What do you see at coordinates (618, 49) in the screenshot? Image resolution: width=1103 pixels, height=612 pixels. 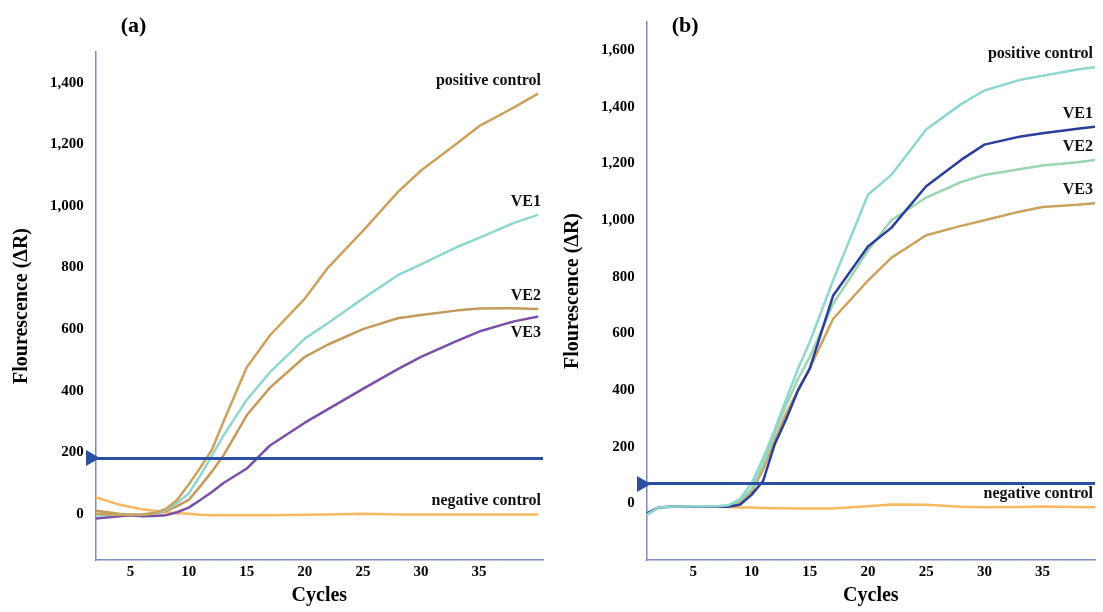 I see `y-tick-label: 1,600` at bounding box center [618, 49].